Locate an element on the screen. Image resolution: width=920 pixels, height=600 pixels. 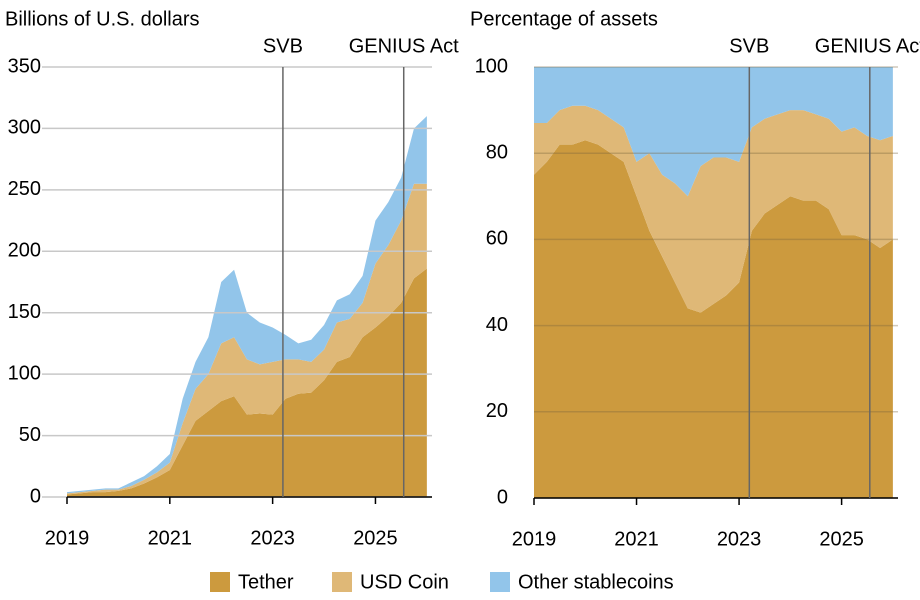
legend-label: Tether is located at coordinates (266, 582).